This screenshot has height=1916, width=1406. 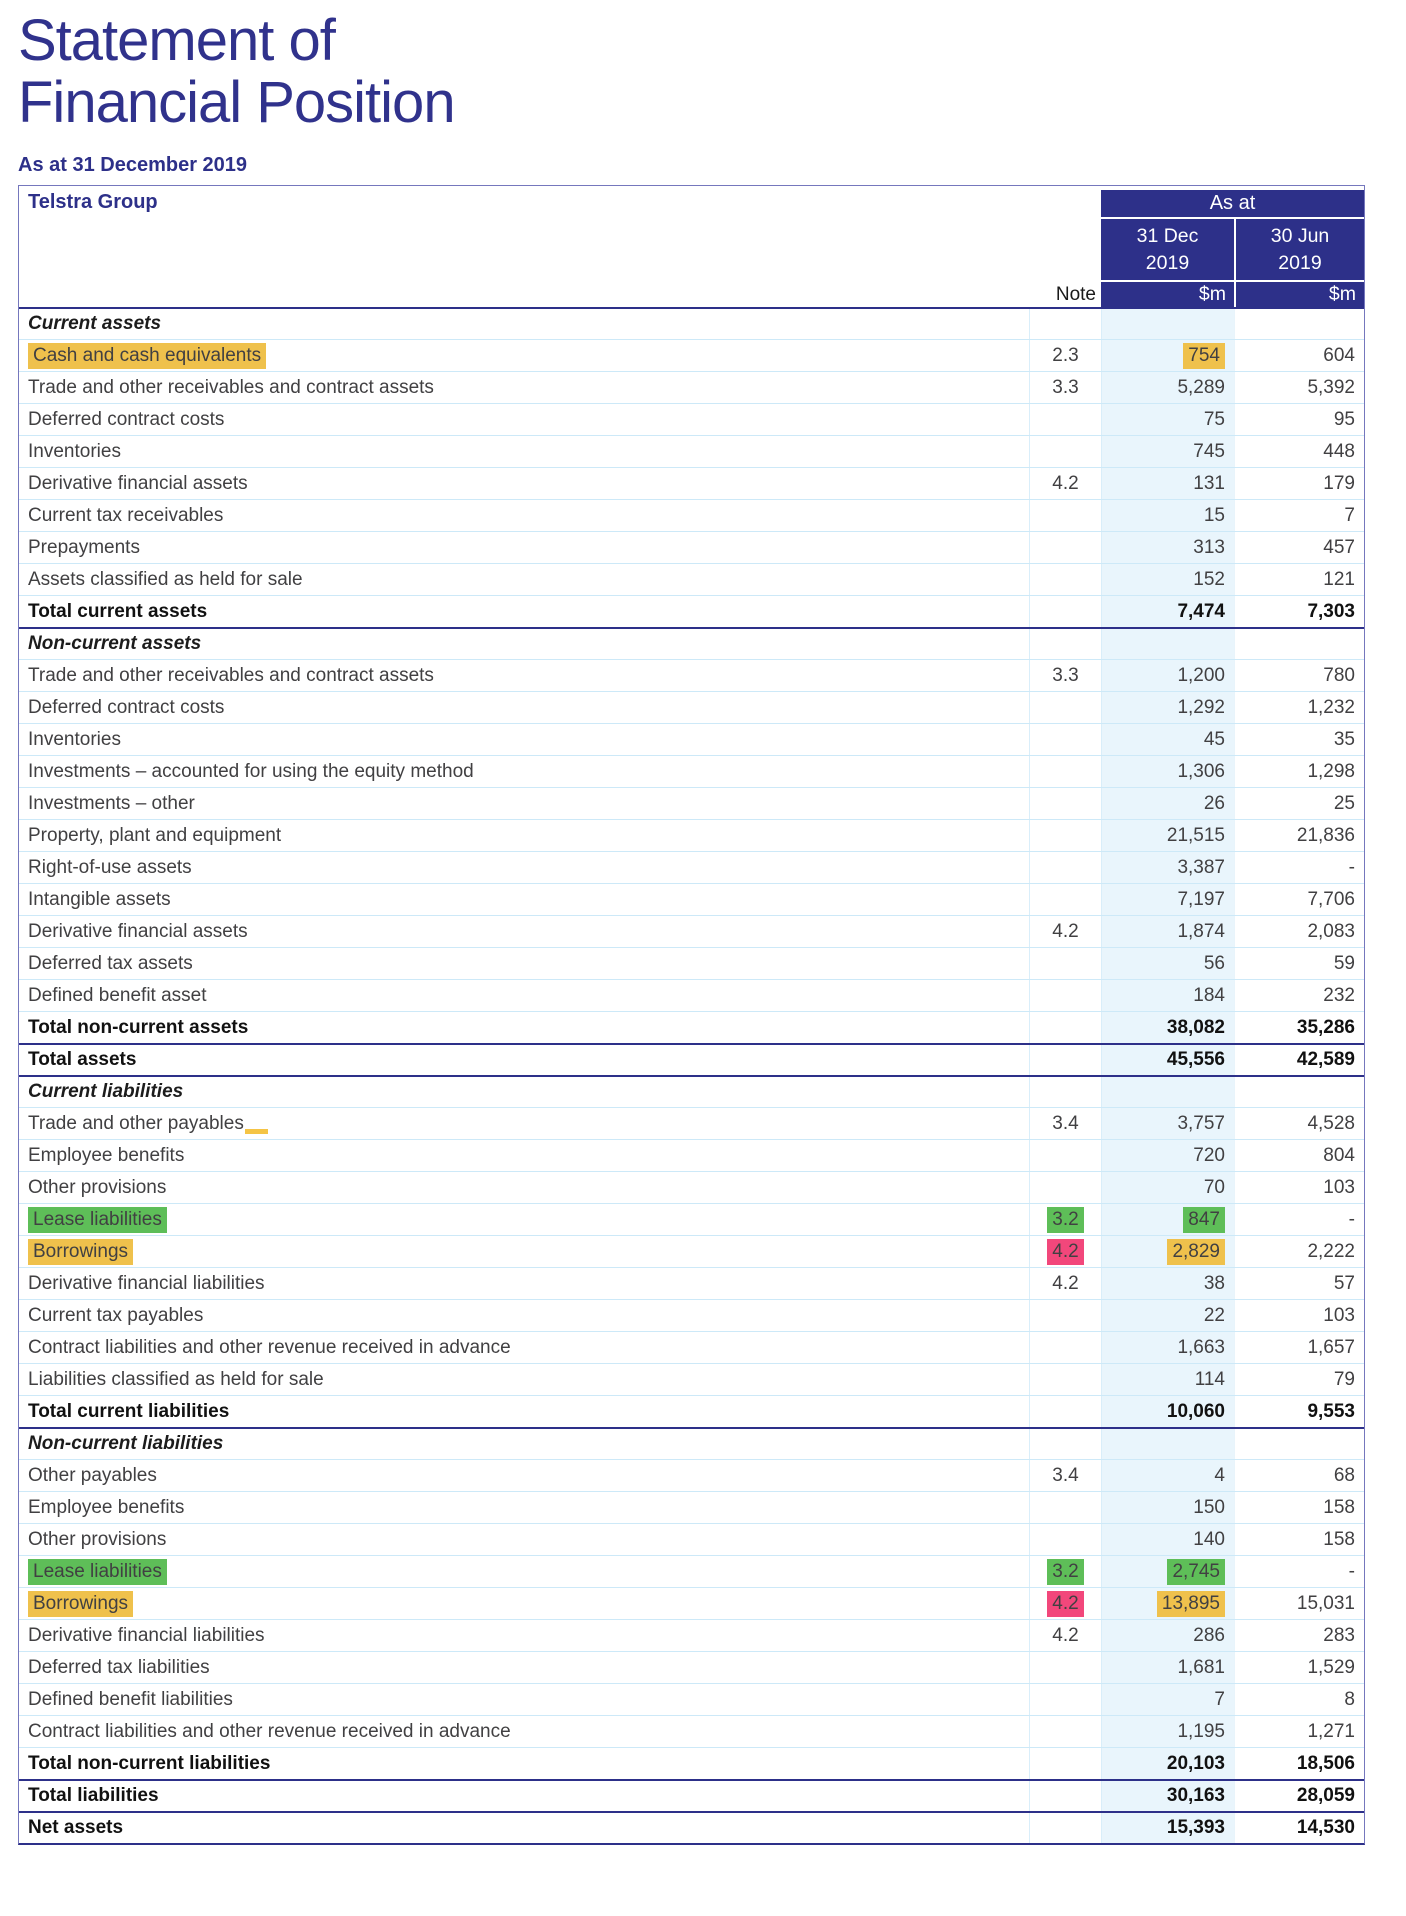 What do you see at coordinates (1331, 771) in the screenshot?
I see `jun-2019-value: 1,298` at bounding box center [1331, 771].